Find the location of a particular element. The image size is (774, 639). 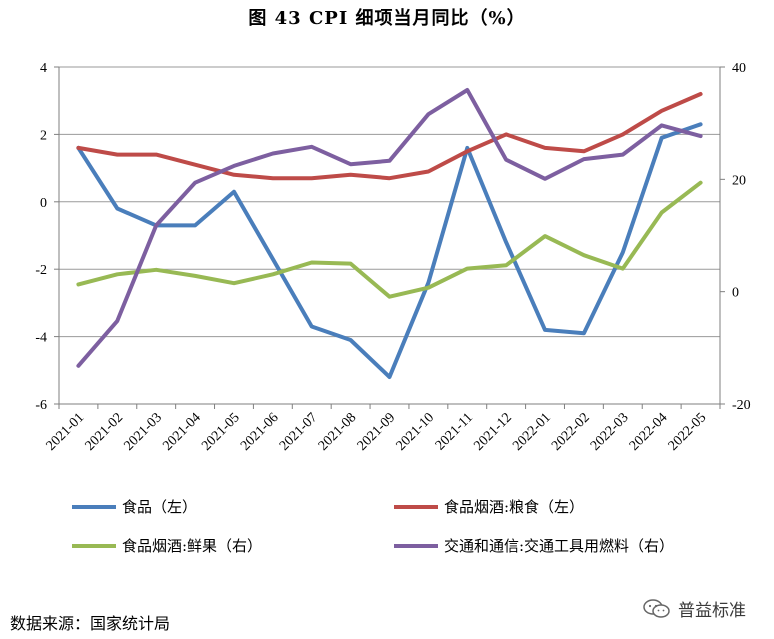

y-left-tick-label: -2 is located at coordinates (41, 270).